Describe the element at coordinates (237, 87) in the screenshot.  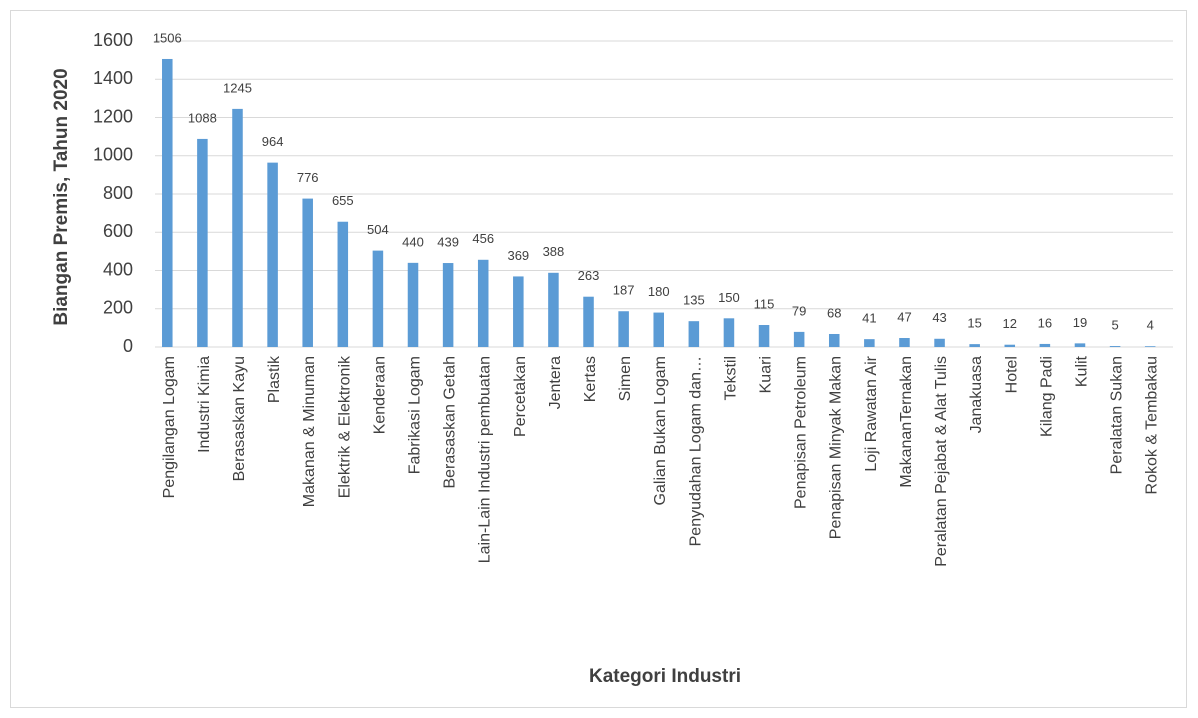
I see `data-label: 1245` at that location.